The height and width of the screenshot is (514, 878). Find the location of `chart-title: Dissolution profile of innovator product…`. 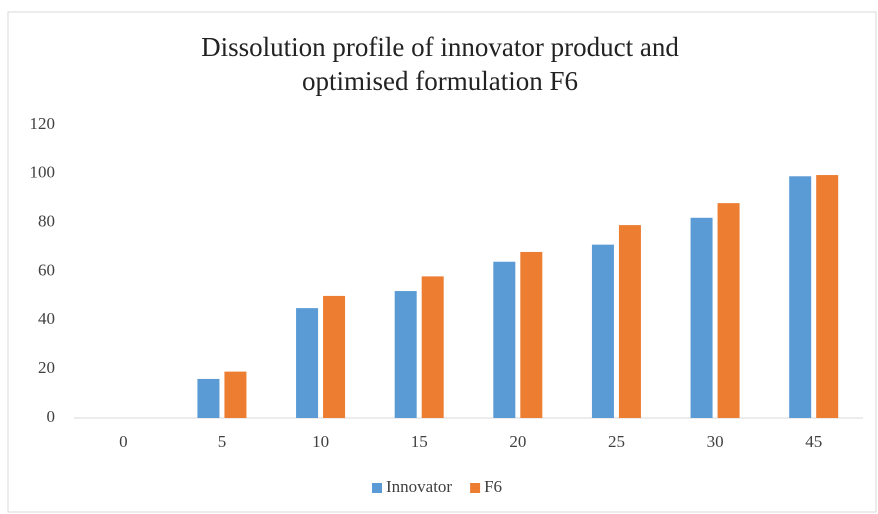

chart-title: Dissolution profile of innovator product… is located at coordinates (440, 47).